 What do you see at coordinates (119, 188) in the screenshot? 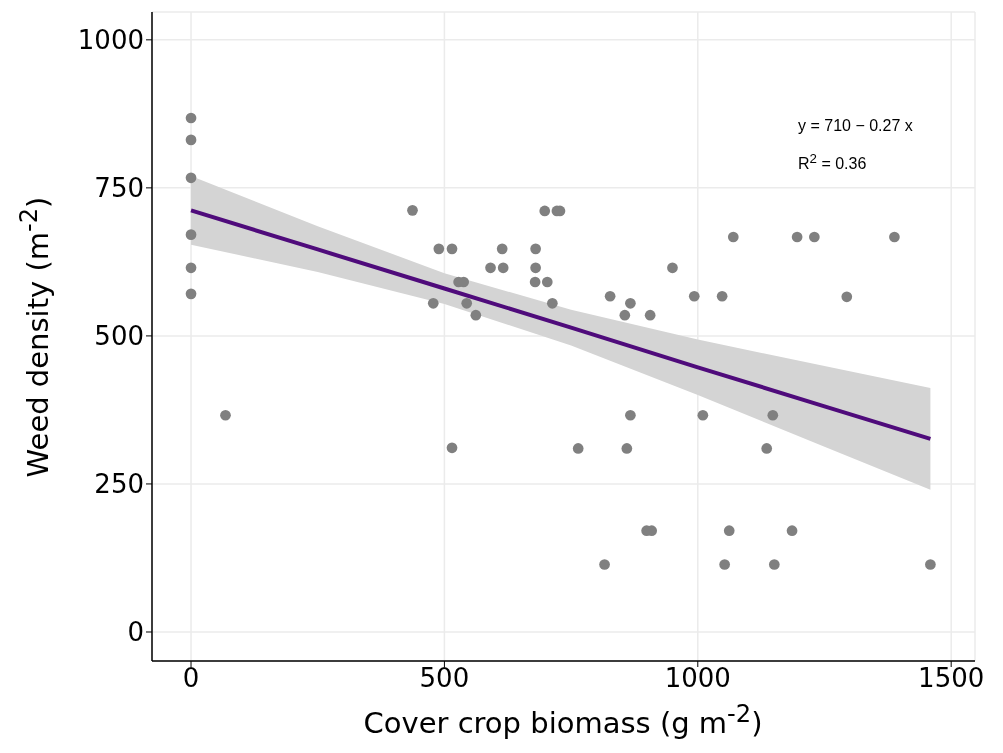
I see `y-tick-label: 750` at bounding box center [119, 188].